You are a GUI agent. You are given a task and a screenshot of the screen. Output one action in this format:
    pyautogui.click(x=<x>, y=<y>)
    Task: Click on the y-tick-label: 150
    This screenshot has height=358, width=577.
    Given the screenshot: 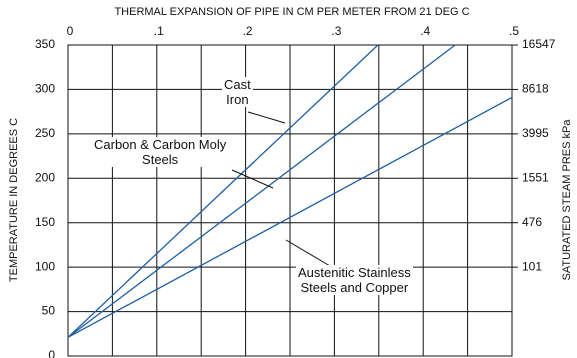 What is the action you would take?
    pyautogui.click(x=45, y=222)
    